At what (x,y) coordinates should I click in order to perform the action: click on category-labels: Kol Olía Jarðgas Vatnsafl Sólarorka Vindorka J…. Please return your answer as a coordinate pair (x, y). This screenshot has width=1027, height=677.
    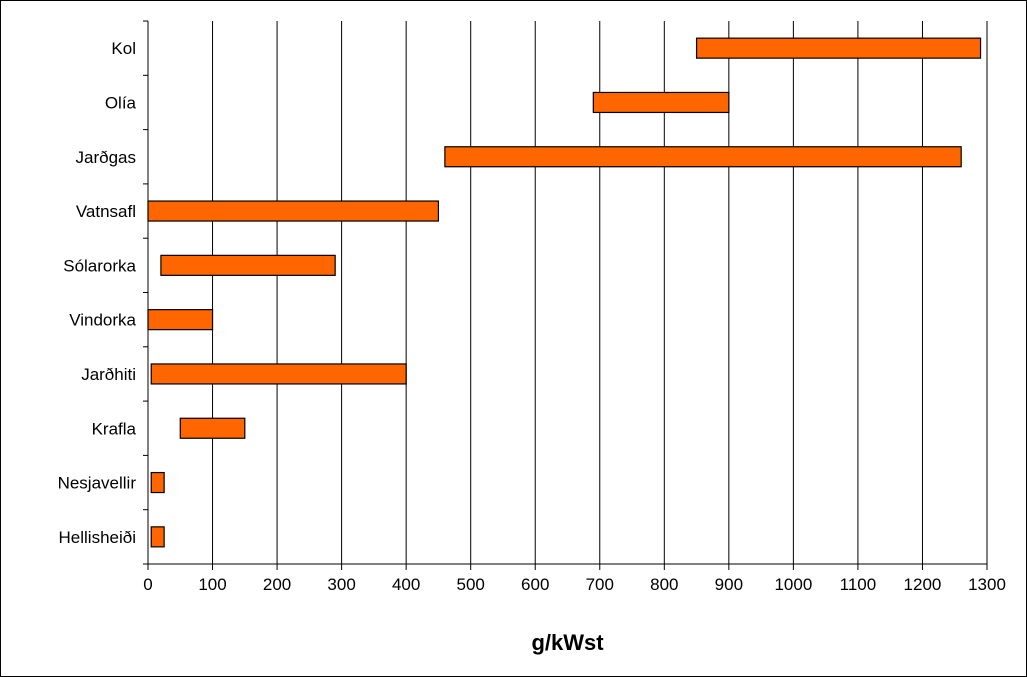
    Looking at the image, I should click on (97, 293).